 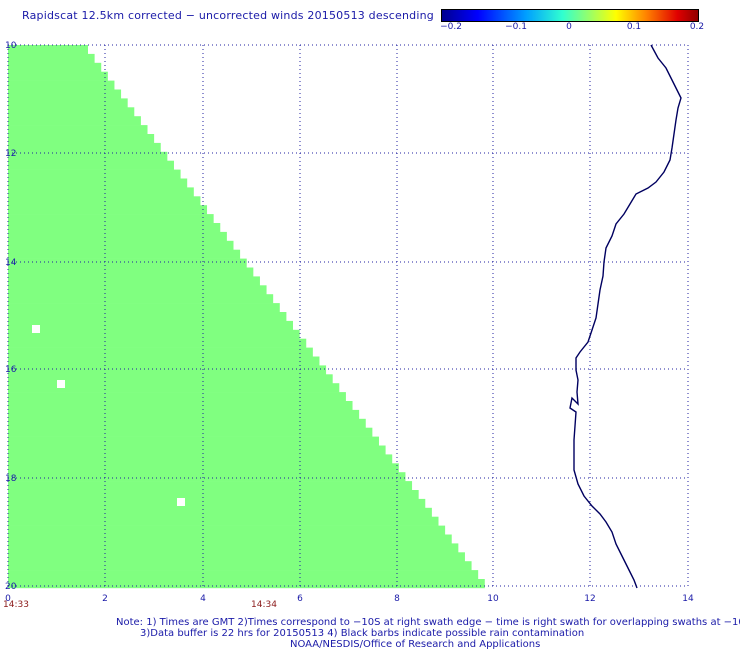 I want to click on x-tick-label: 2, so click(x=105, y=599).